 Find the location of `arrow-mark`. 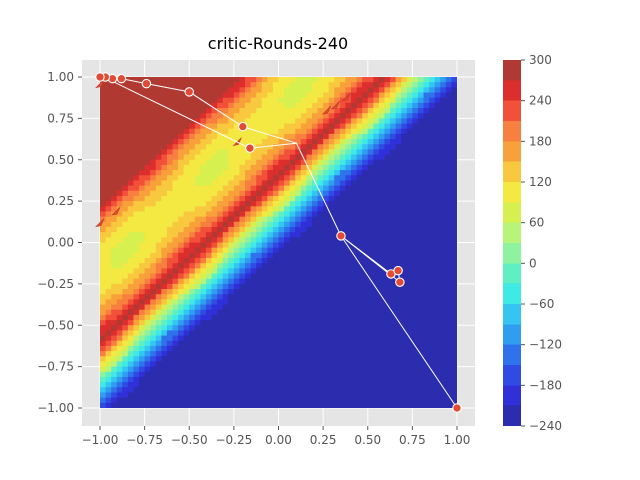

arrow-mark is located at coordinates (100, 223).